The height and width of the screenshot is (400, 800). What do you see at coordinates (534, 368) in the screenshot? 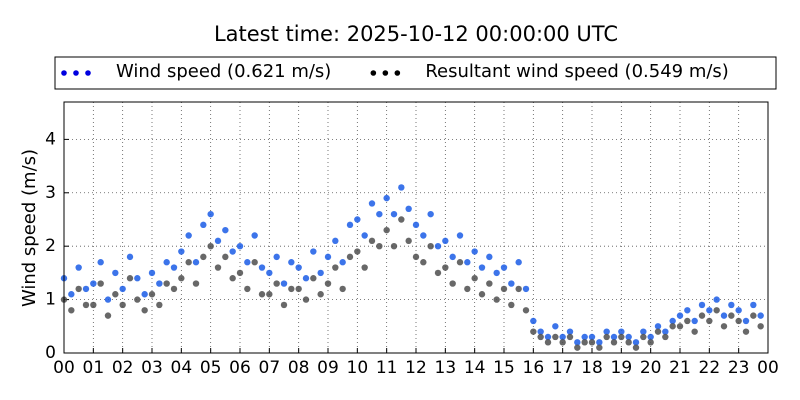
I see `x-tick-label: 16` at bounding box center [534, 368].